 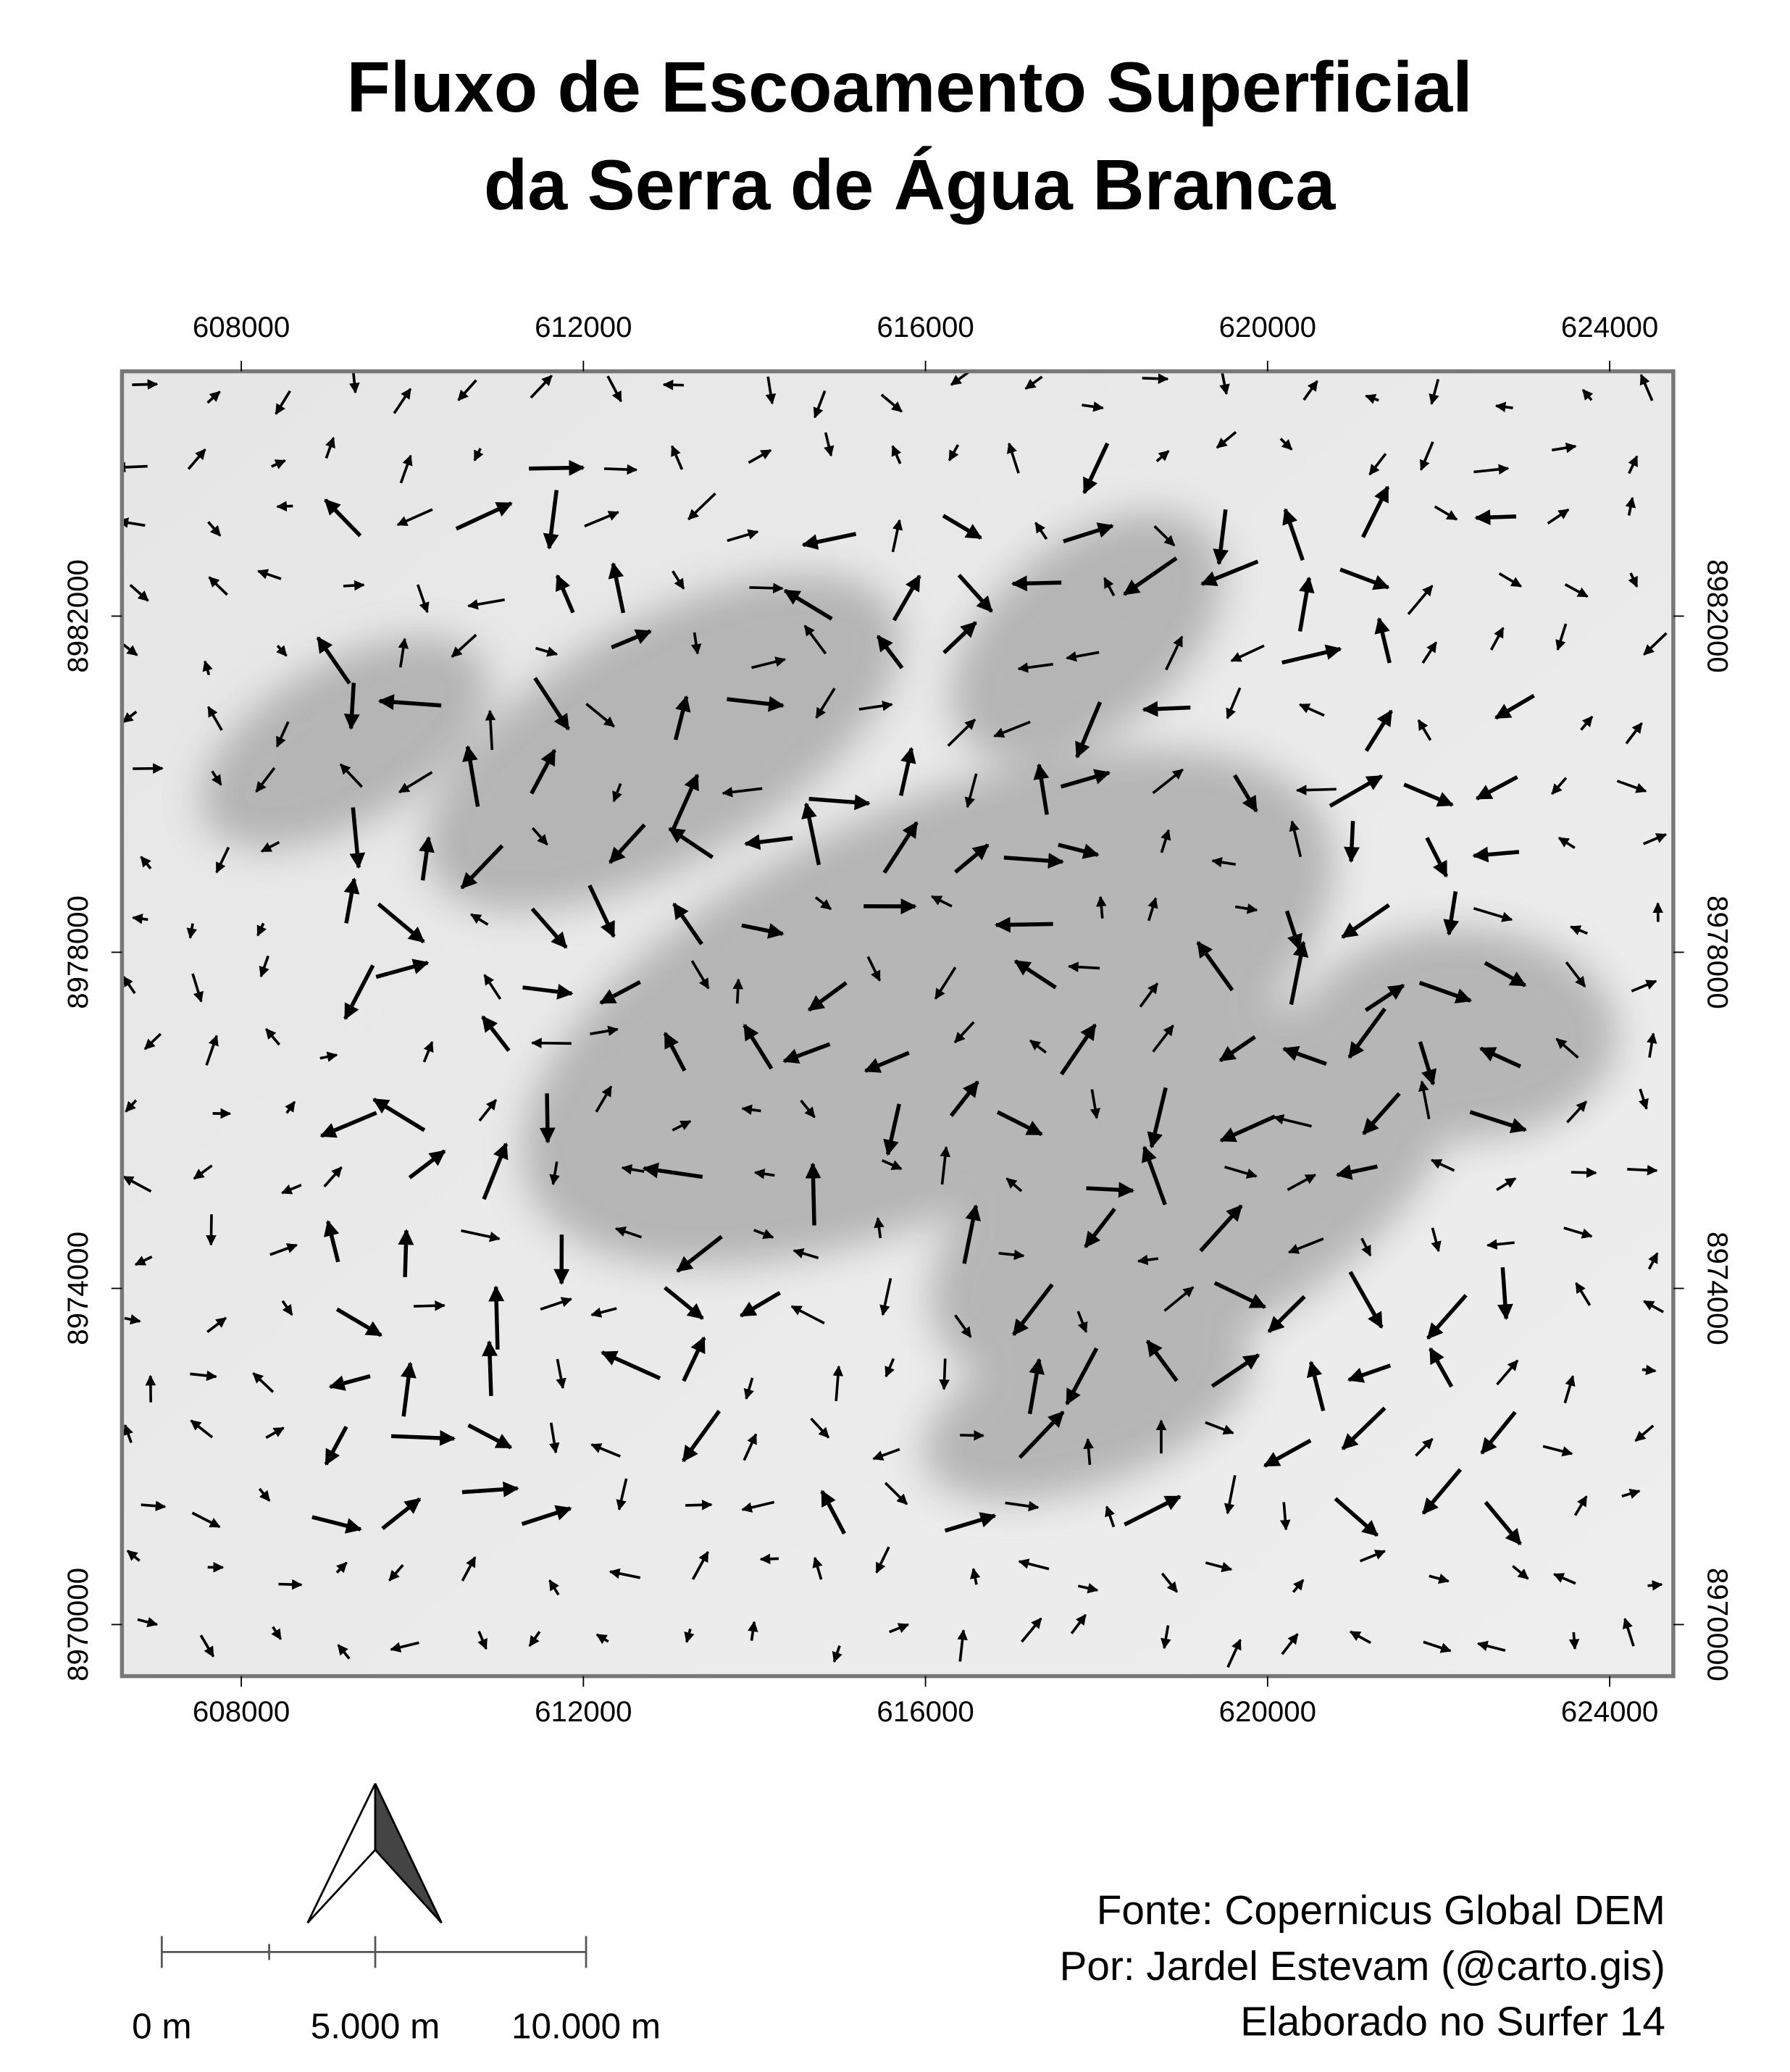 What do you see at coordinates (1718, 1625) in the screenshot?
I see `y-tick-label: 8970000` at bounding box center [1718, 1625].